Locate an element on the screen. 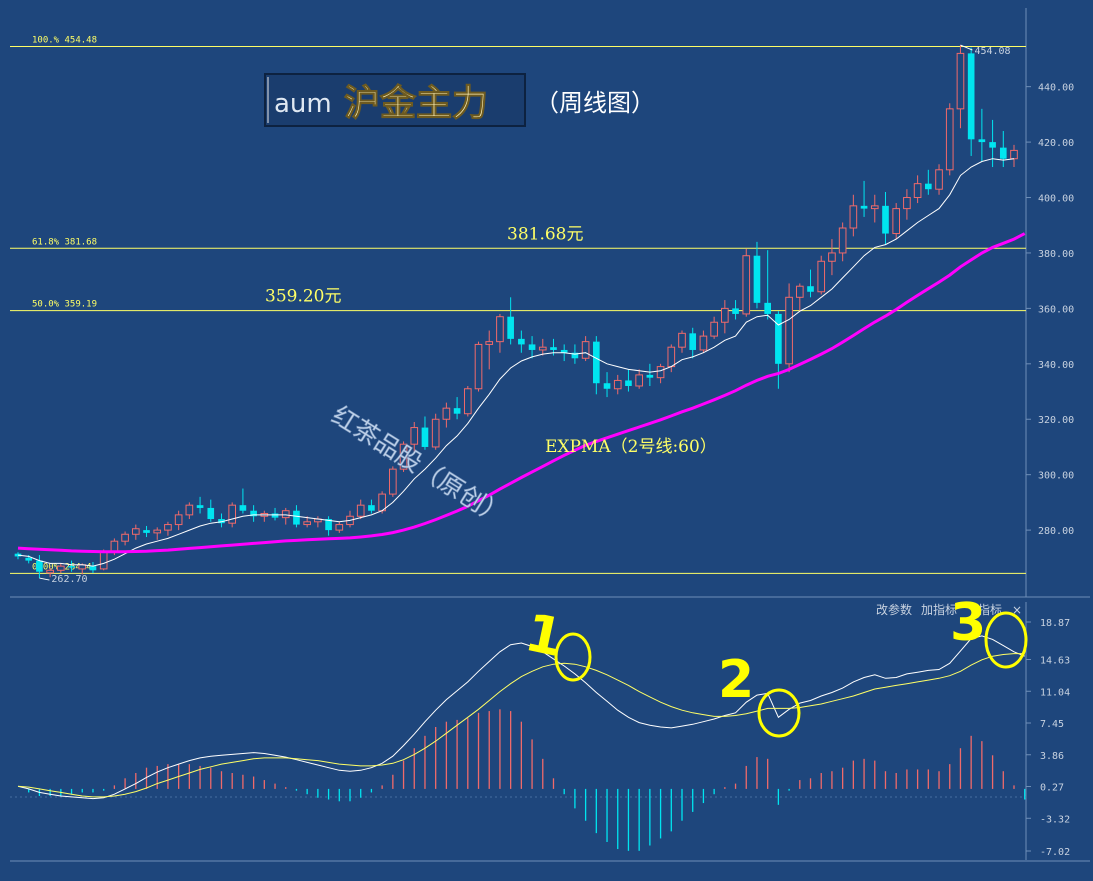 The height and width of the screenshot is (881, 1093). fib-level-label: 100.% 454.48 is located at coordinates (64, 41).